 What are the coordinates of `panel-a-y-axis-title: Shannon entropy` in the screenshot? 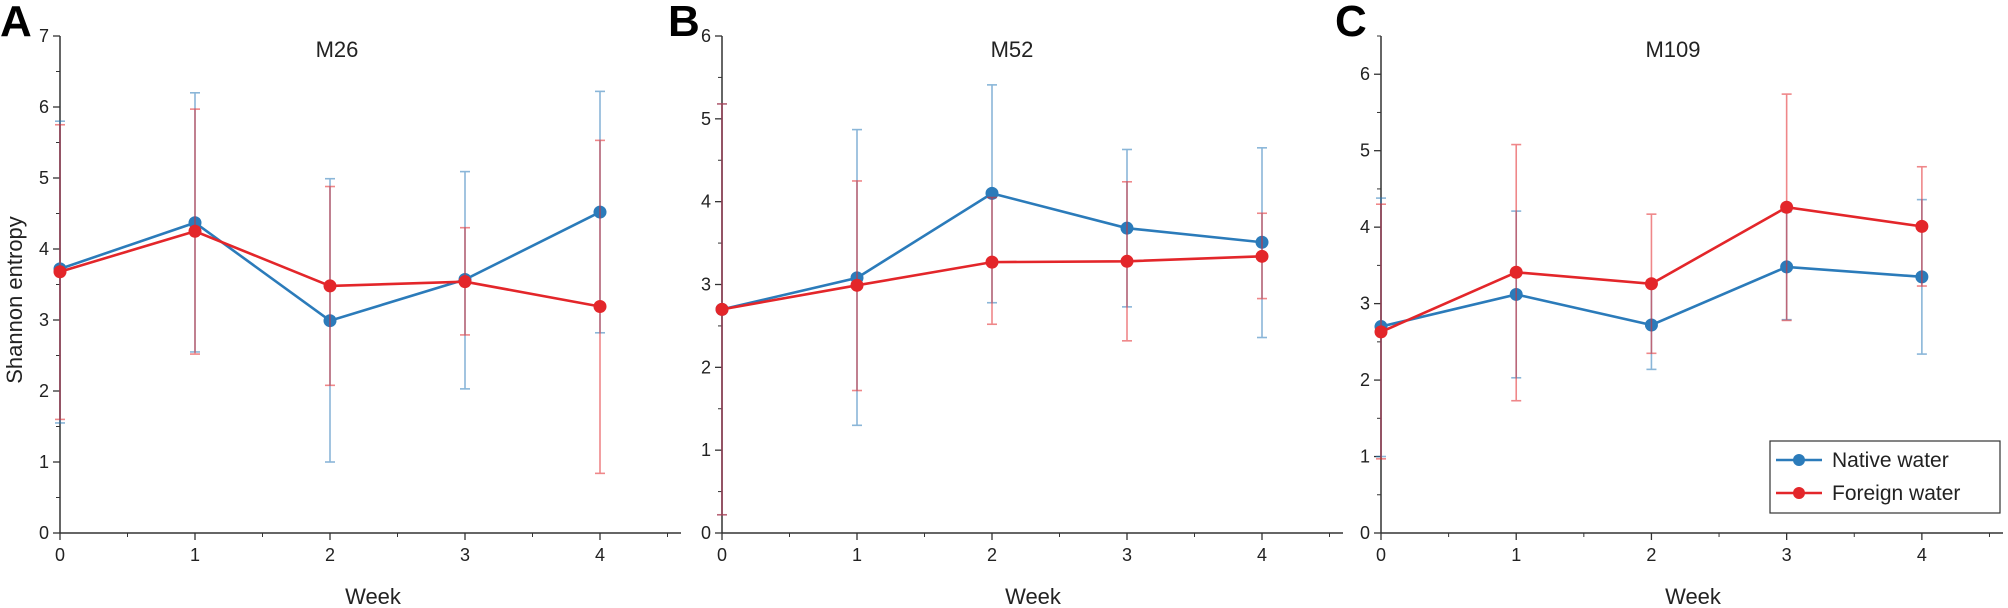 It's located at (14, 300).